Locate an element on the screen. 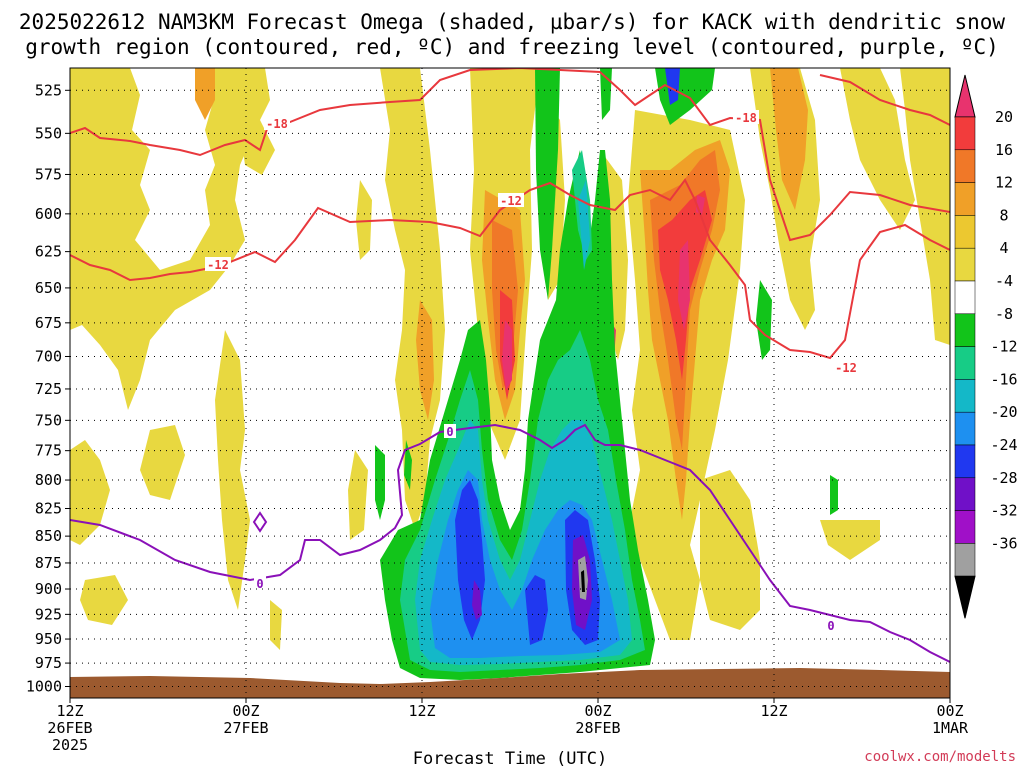 The width and height of the screenshot is (1024, 768). y-tick-label: 725 is located at coordinates (48, 389).